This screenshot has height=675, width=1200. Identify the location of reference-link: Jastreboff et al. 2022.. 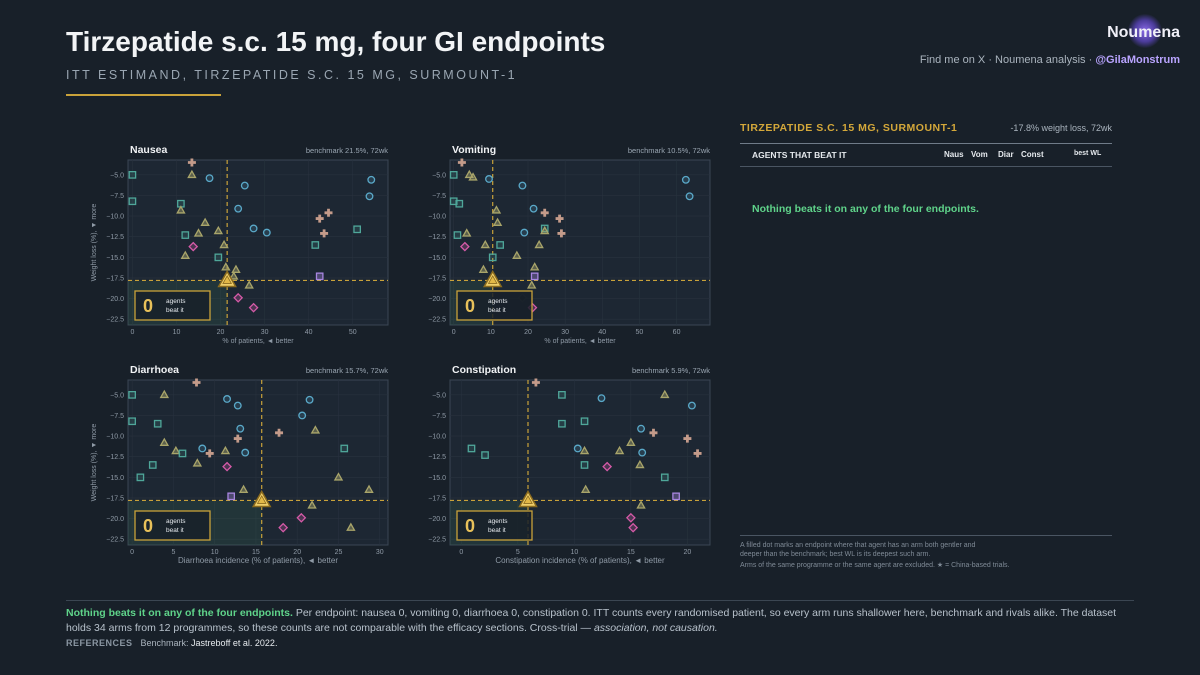
(234, 643).